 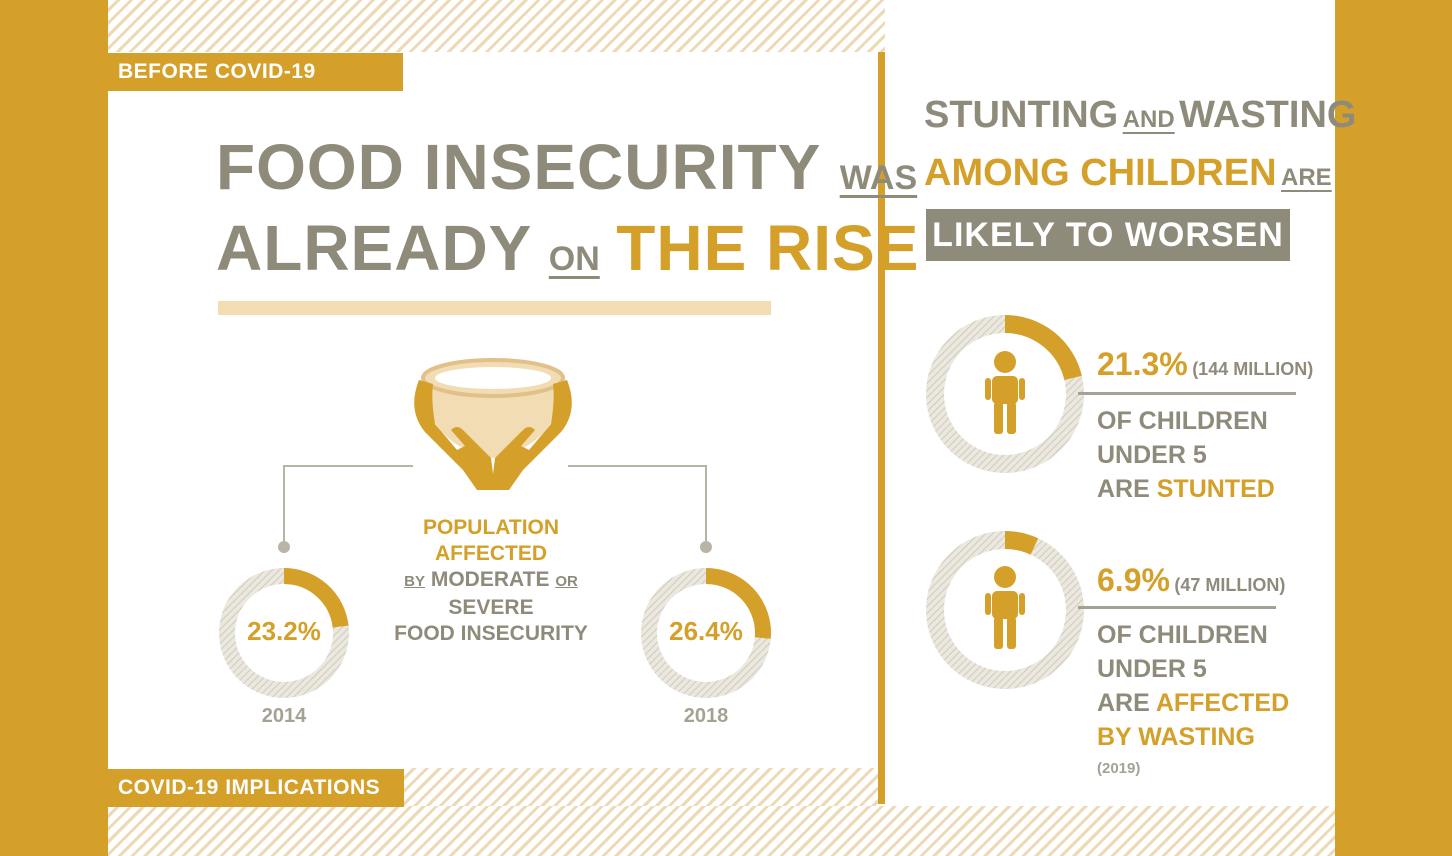 I want to click on title-underbar, so click(x=494, y=308).